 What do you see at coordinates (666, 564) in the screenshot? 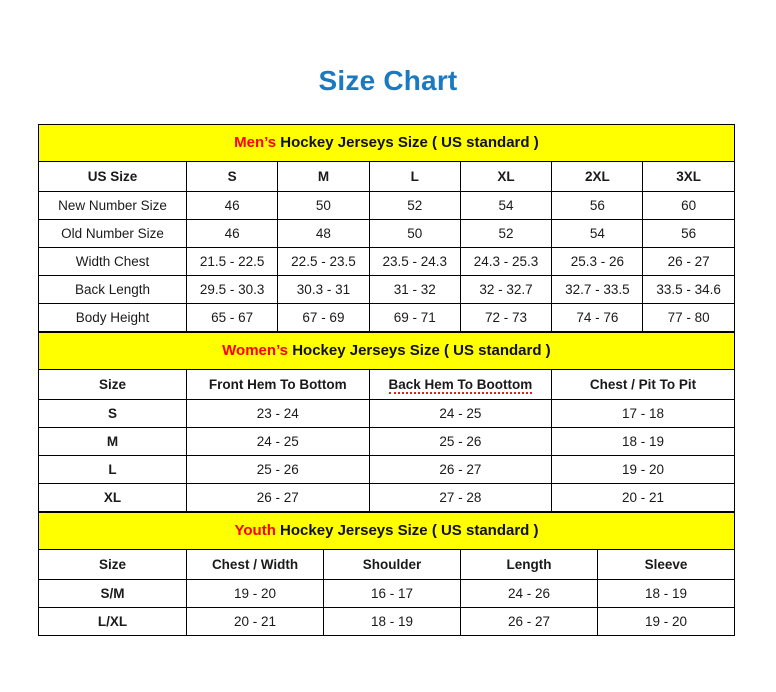
I see `youth-col-header-4: Sleeve` at bounding box center [666, 564].